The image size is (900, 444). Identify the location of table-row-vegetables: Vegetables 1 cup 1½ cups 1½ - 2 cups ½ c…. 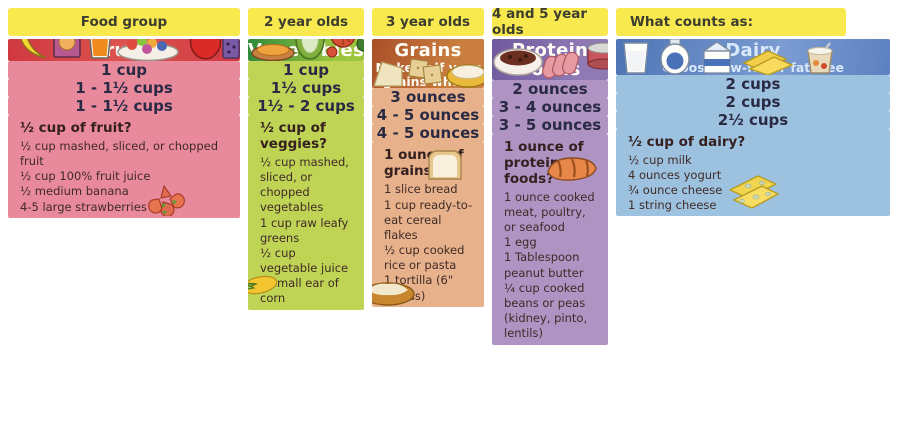
(306, 174).